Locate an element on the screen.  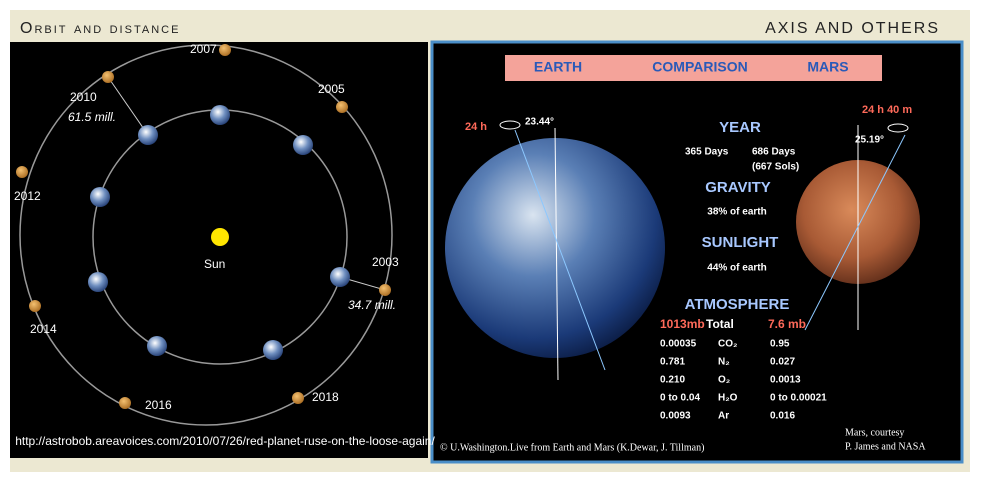
earth is located at coordinates (555, 248).